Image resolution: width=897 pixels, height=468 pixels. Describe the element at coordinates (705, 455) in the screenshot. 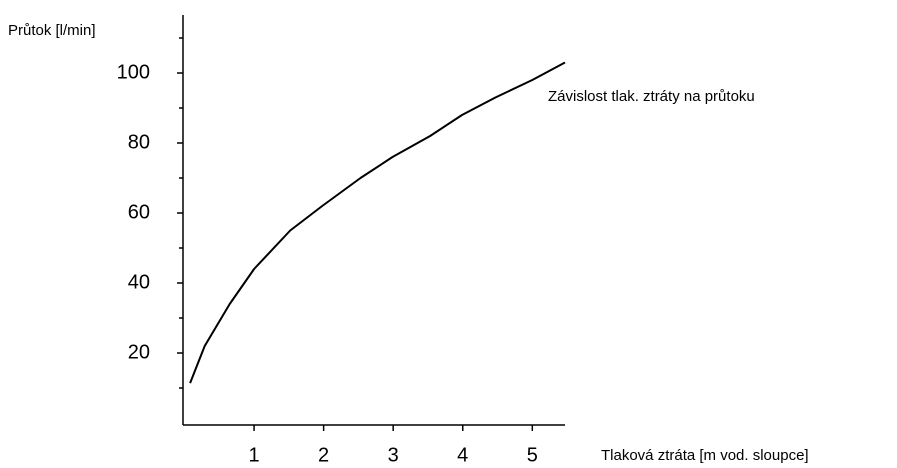

I see `x-axis-label: Tlaková ztráta [m vod. sloupce]` at that location.